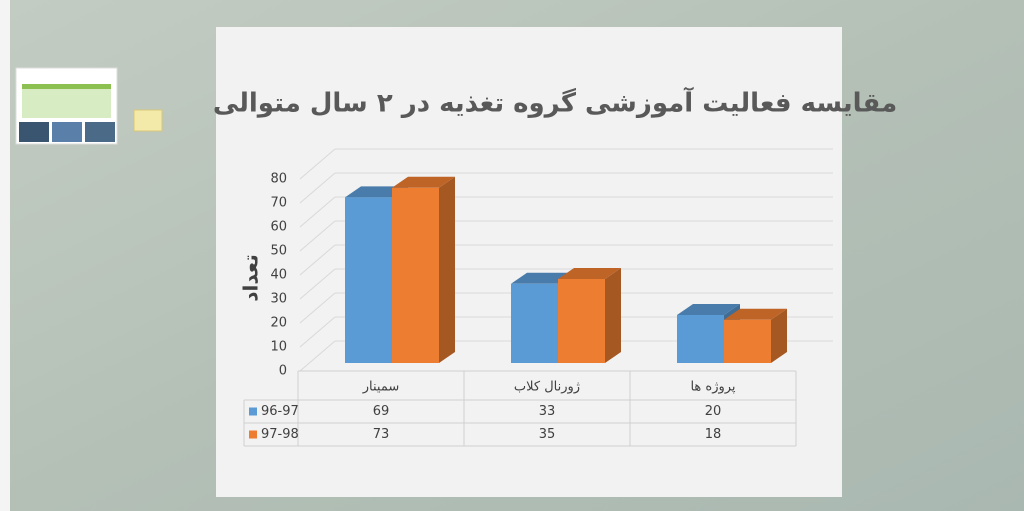  Describe the element at coordinates (283, 371) in the screenshot. I see `y-tick-label: 0` at that location.